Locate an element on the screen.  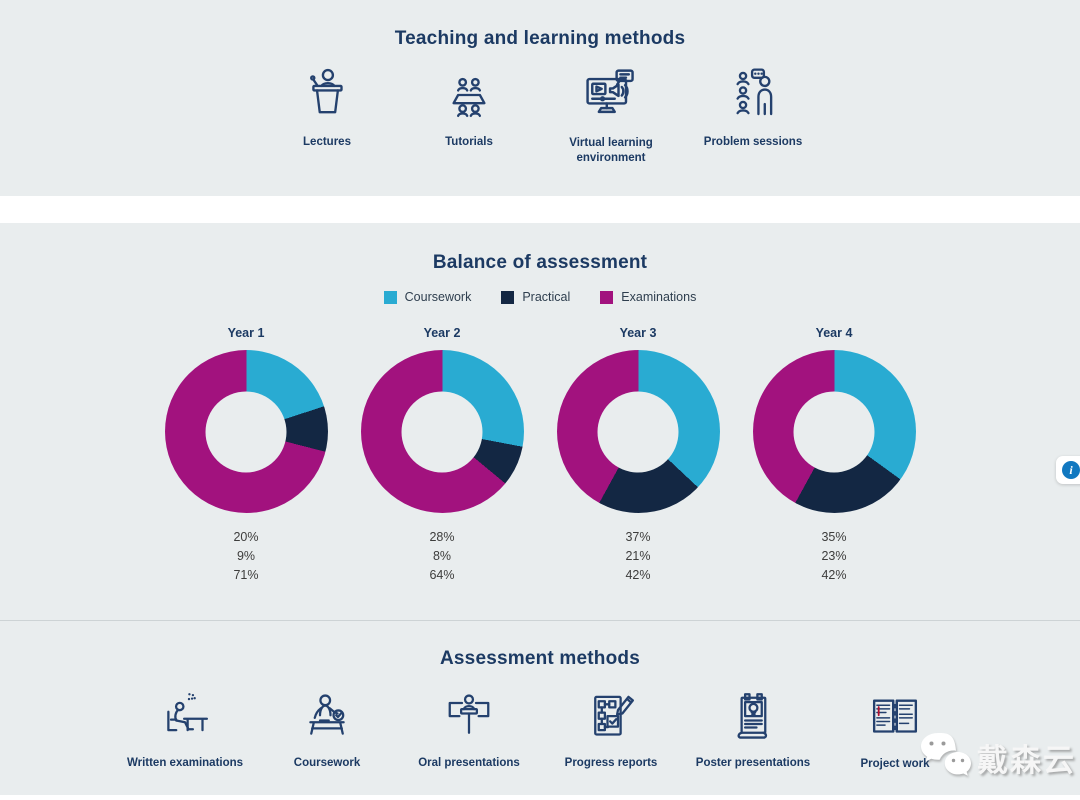
lectures-icon is located at coordinates (327, 95).